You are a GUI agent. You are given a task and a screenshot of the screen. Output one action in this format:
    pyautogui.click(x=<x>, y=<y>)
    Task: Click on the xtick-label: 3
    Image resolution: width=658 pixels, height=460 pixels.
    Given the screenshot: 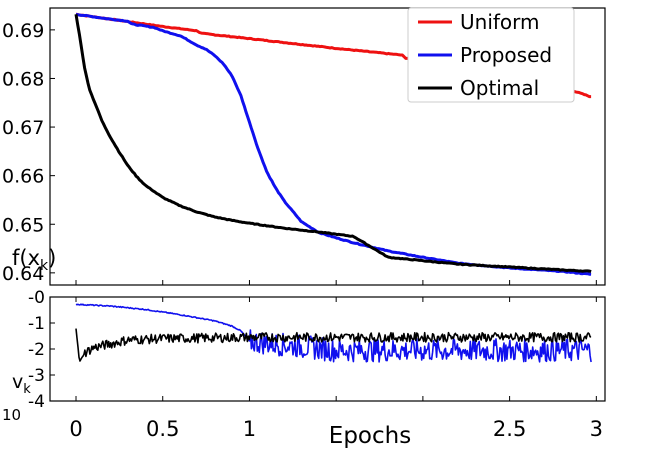 What is the action you would take?
    pyautogui.click(x=596, y=429)
    